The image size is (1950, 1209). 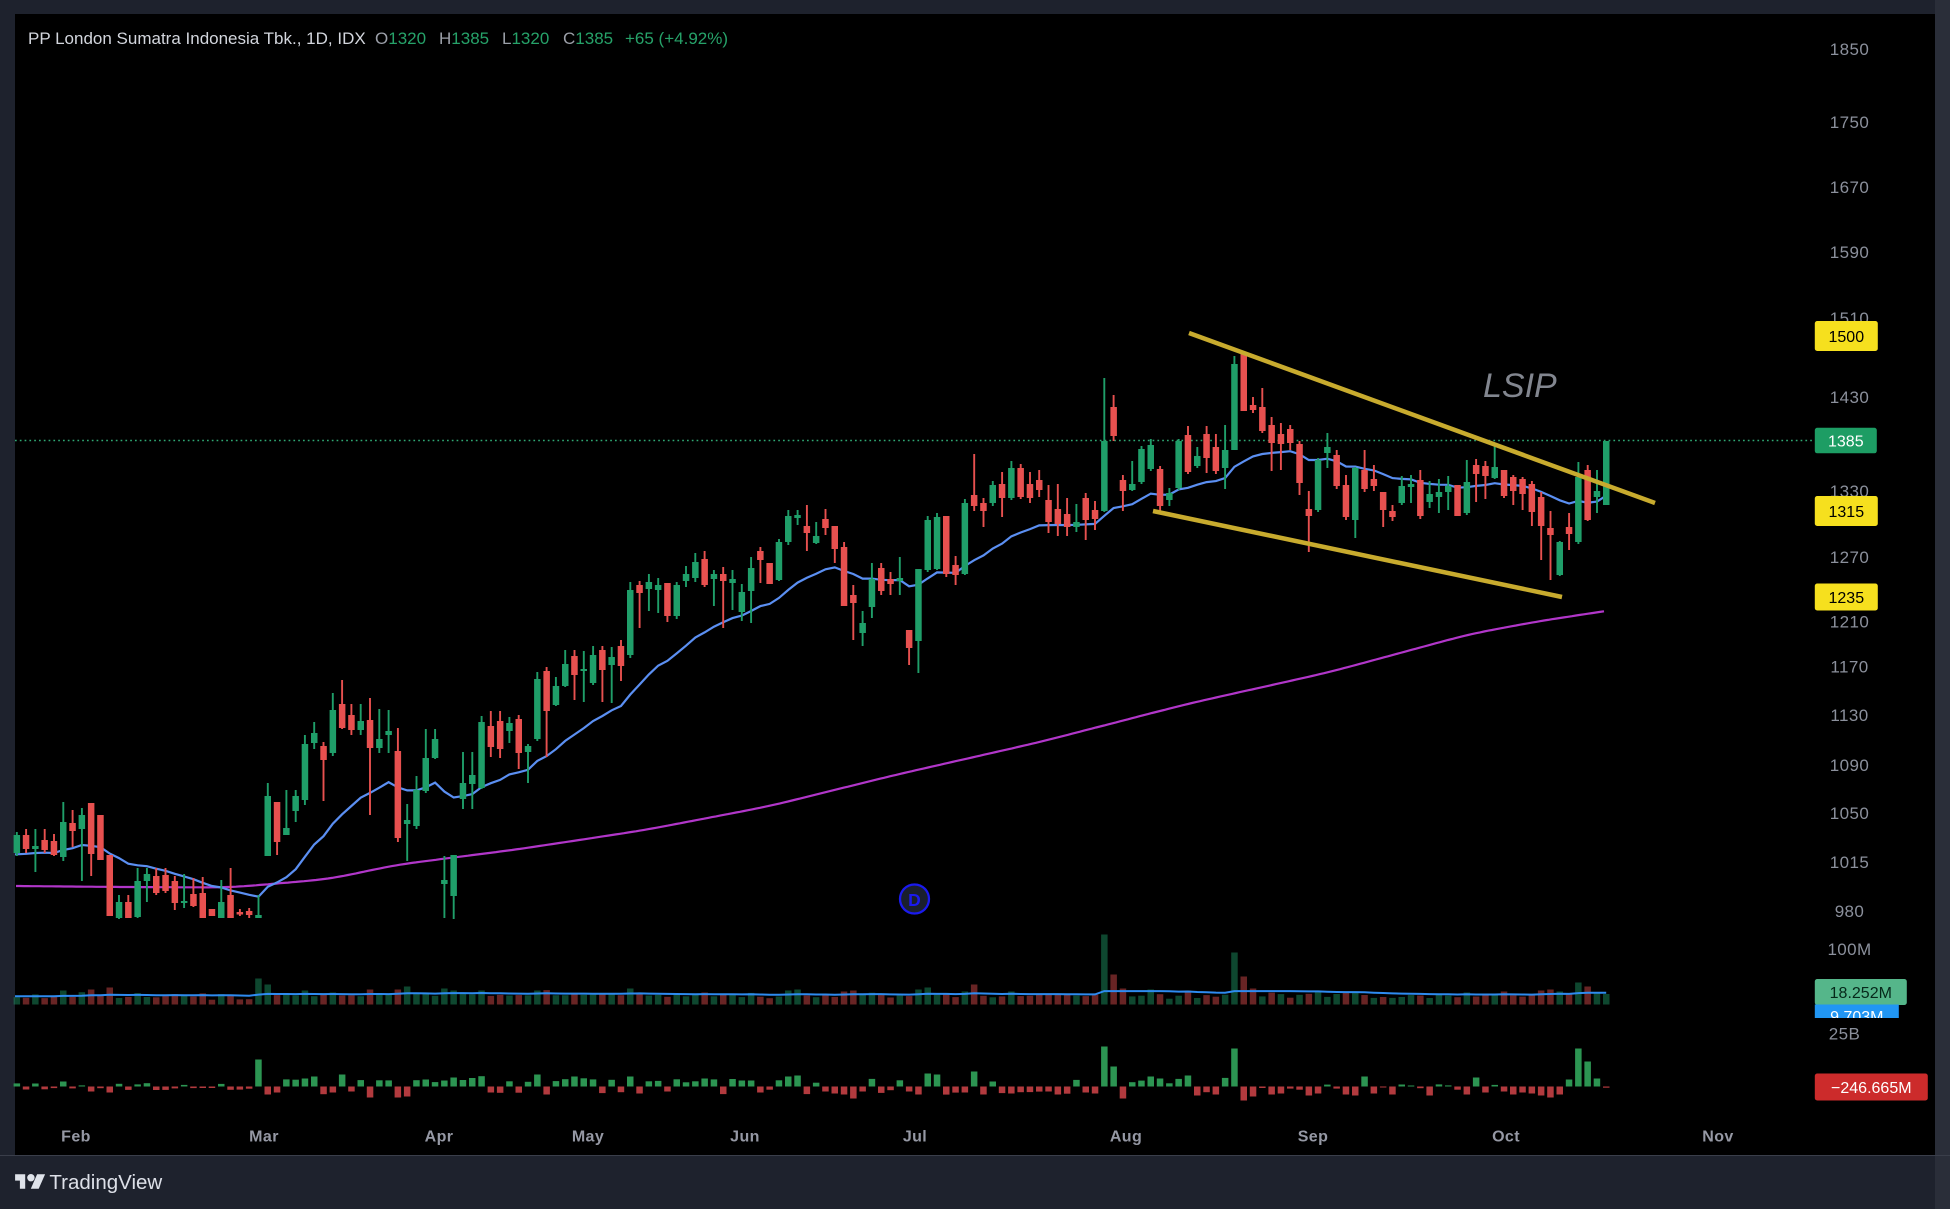 What do you see at coordinates (264, 1137) in the screenshot?
I see `svg-text: Mar` at bounding box center [264, 1137].